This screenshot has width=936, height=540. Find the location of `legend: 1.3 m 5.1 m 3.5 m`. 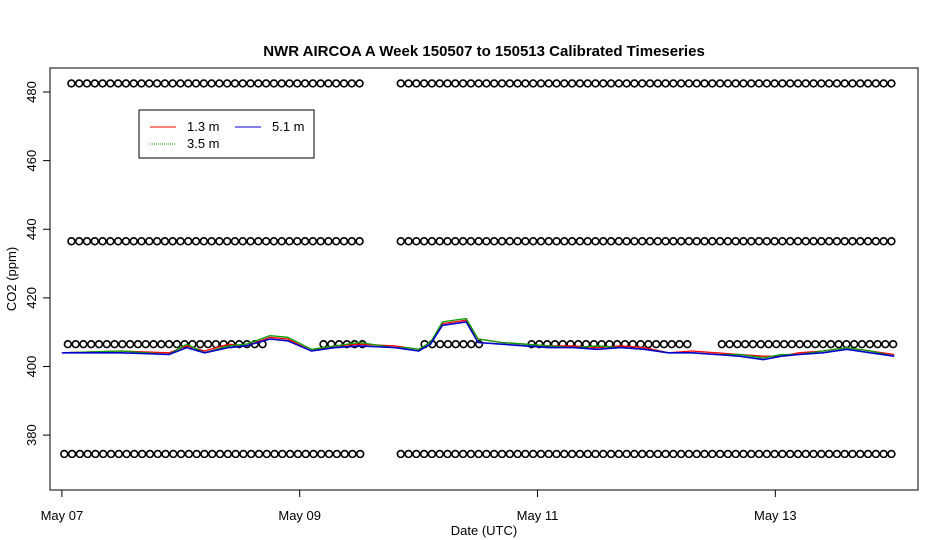

legend: 1.3 m 5.1 m 3.5 m is located at coordinates (226, 134).